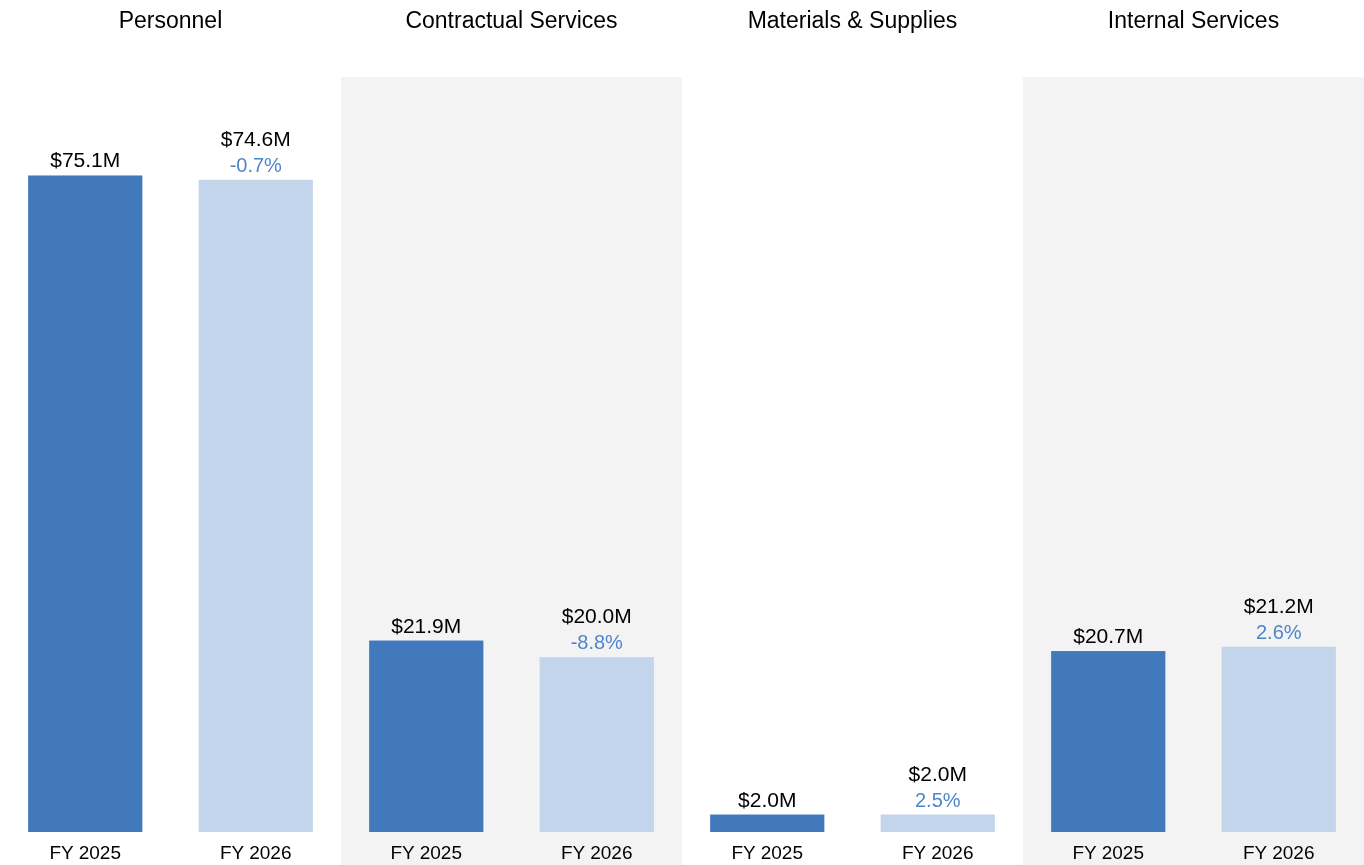 Image resolution: width=1364 pixels, height=865 pixels. Describe the element at coordinates (511, 20) in the screenshot. I see `chart-title: Contractual Services` at that location.